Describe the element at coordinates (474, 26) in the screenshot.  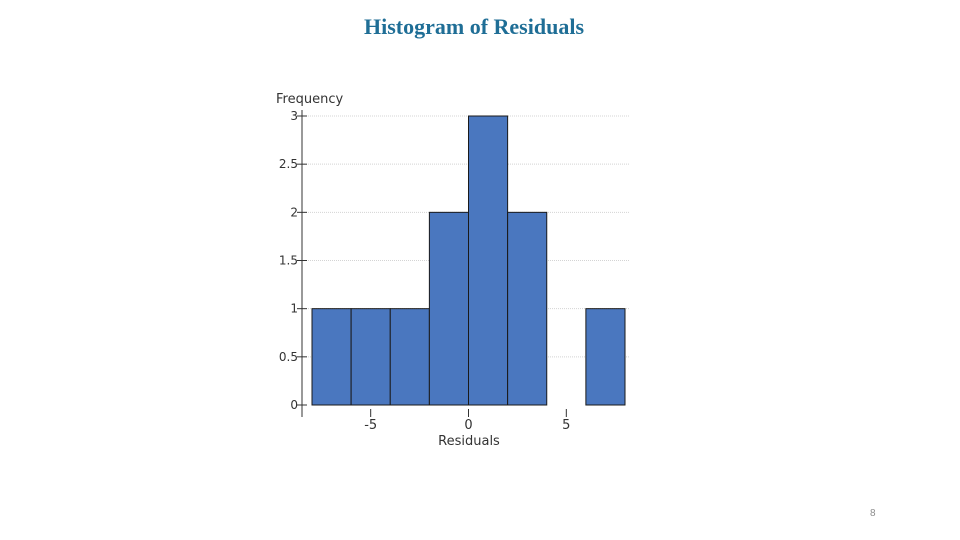
I see `slide-title: Histogram of Residuals` at that location.